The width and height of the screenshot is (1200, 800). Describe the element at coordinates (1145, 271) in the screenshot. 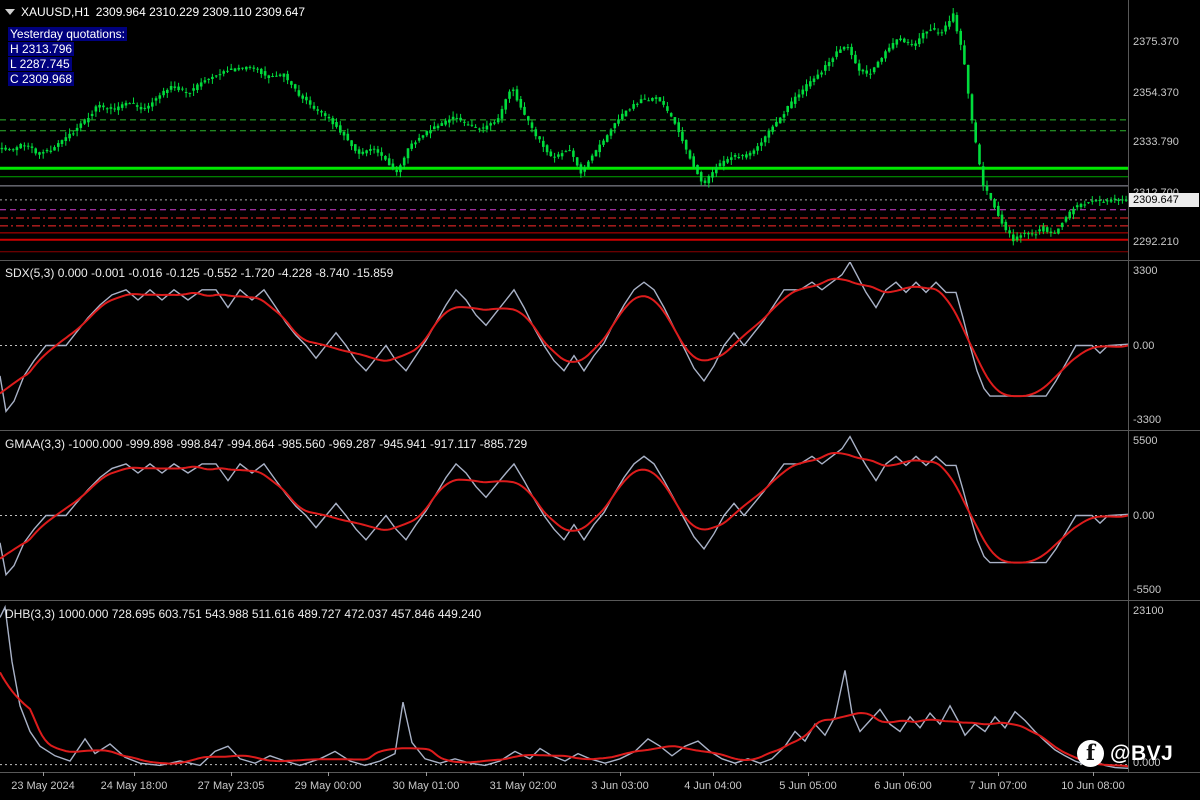

I see `indicator-axis-label: 3300` at that location.